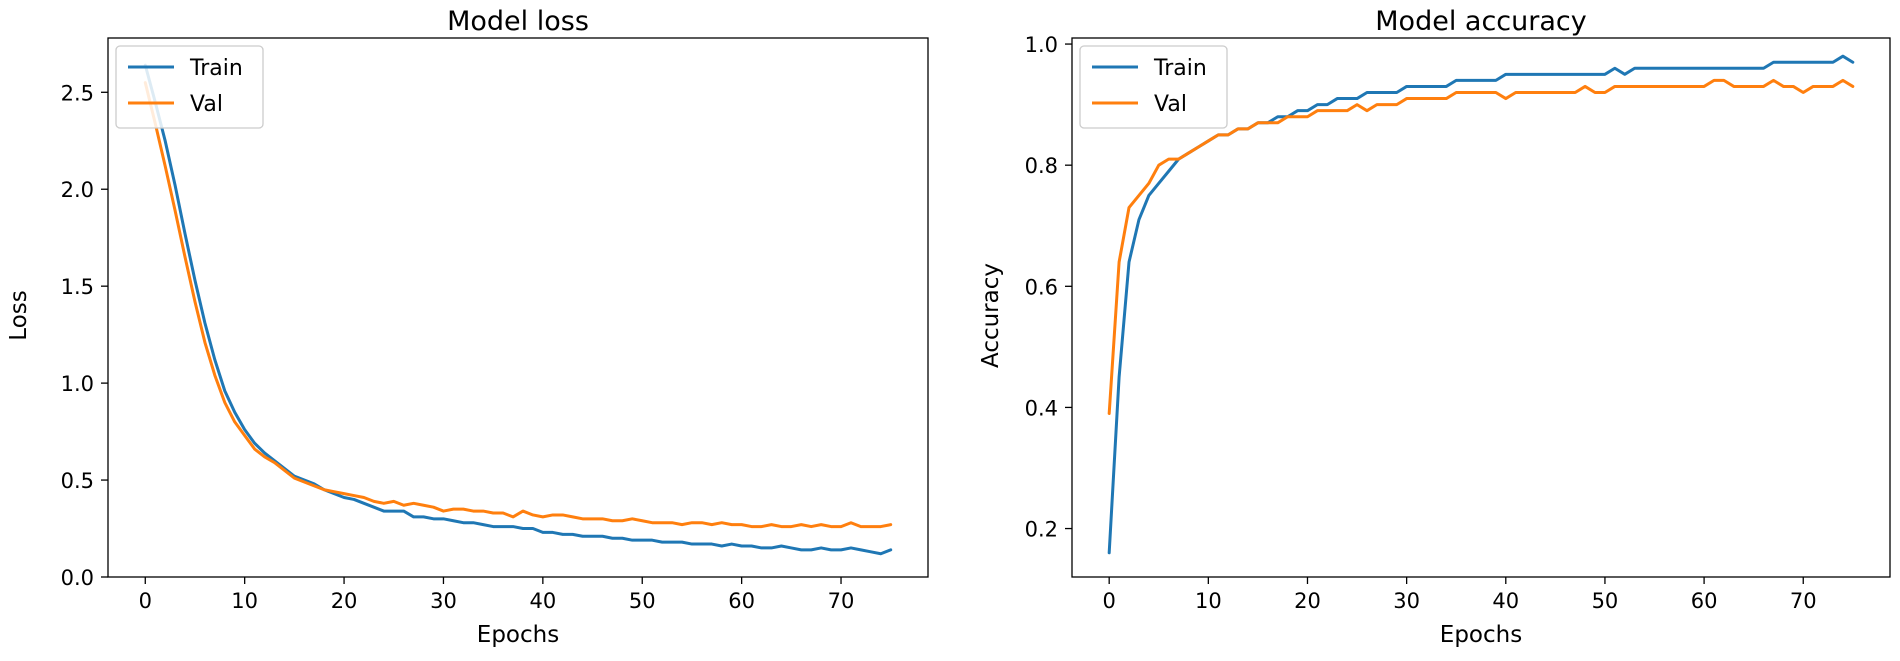  I want to click on chart-title: Model accuracy, so click(1480, 21).